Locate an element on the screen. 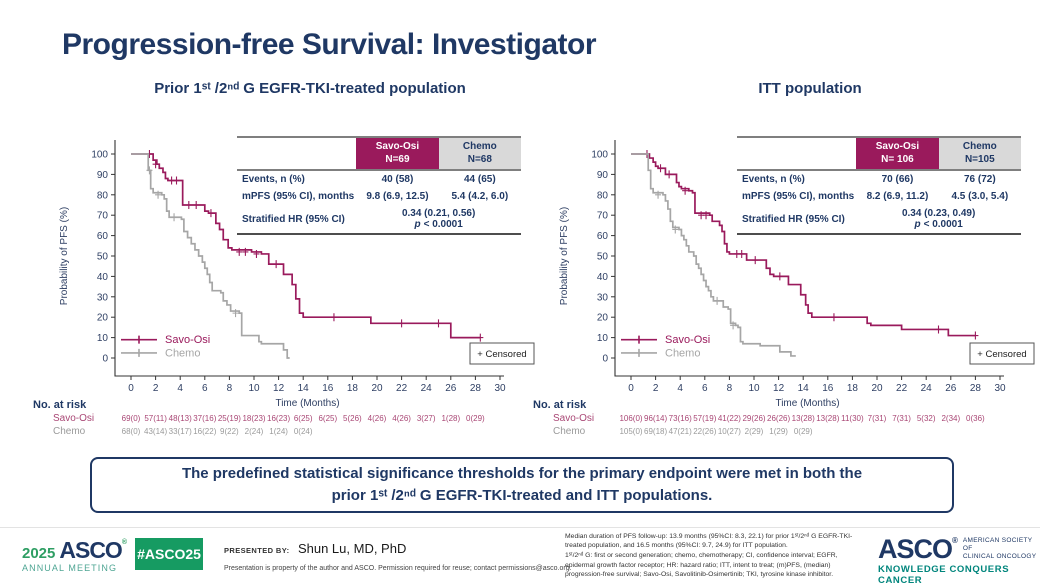 Image resolution: width=1040 pixels, height=585 pixels. svg-text: 1(28) is located at coordinates (450, 418).